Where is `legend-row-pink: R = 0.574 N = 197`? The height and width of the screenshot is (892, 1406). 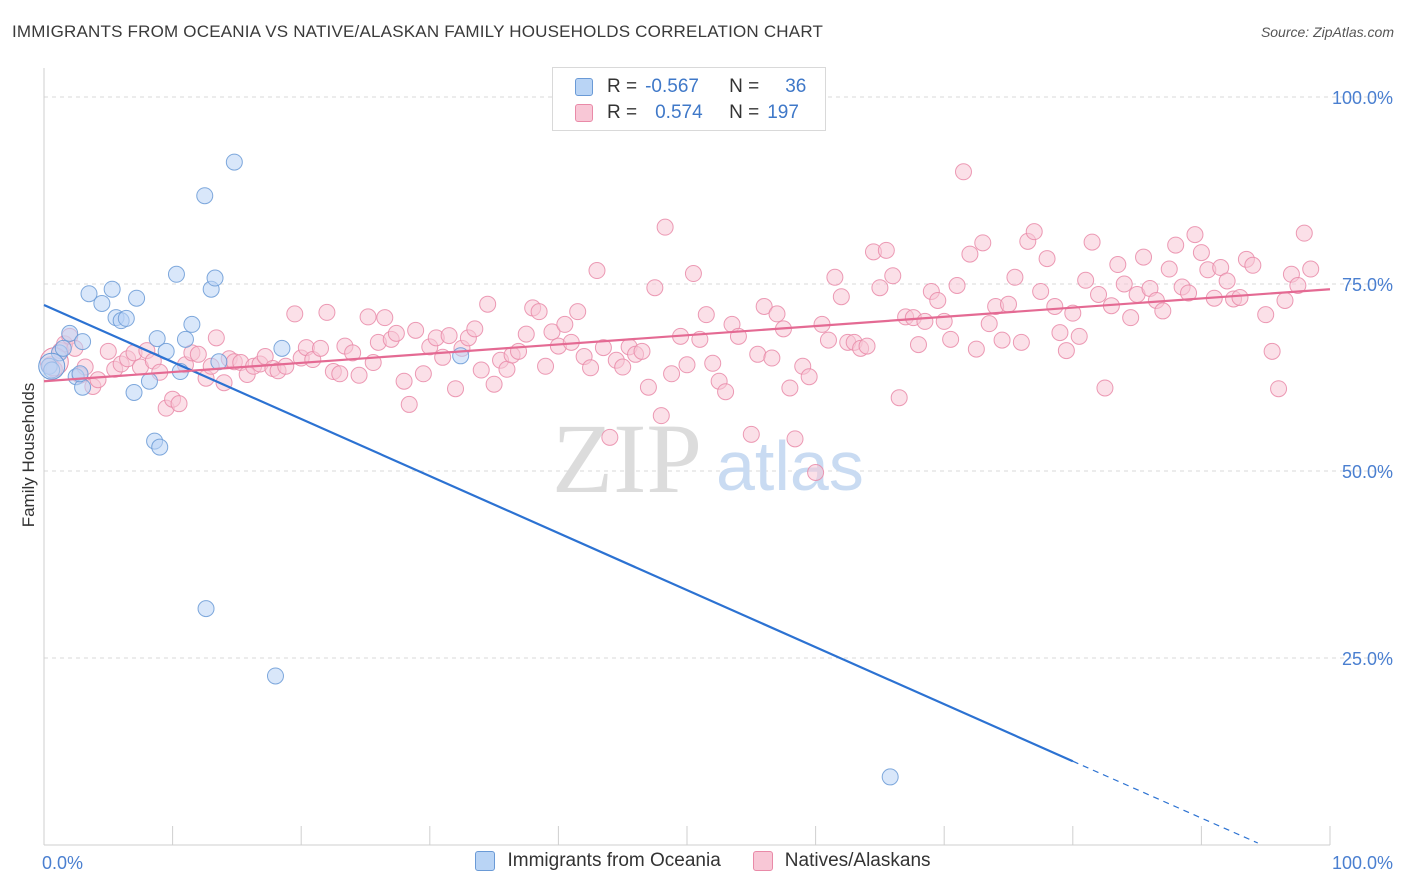
legend-row-pink: R = 0.574 N = 197 is located at coordinates (687, 113).